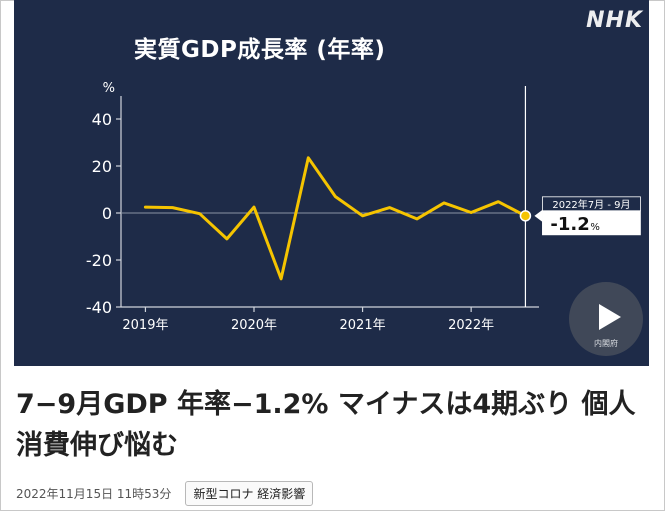  What do you see at coordinates (102, 166) in the screenshot?
I see `y-tick-label: 20` at bounding box center [102, 166].